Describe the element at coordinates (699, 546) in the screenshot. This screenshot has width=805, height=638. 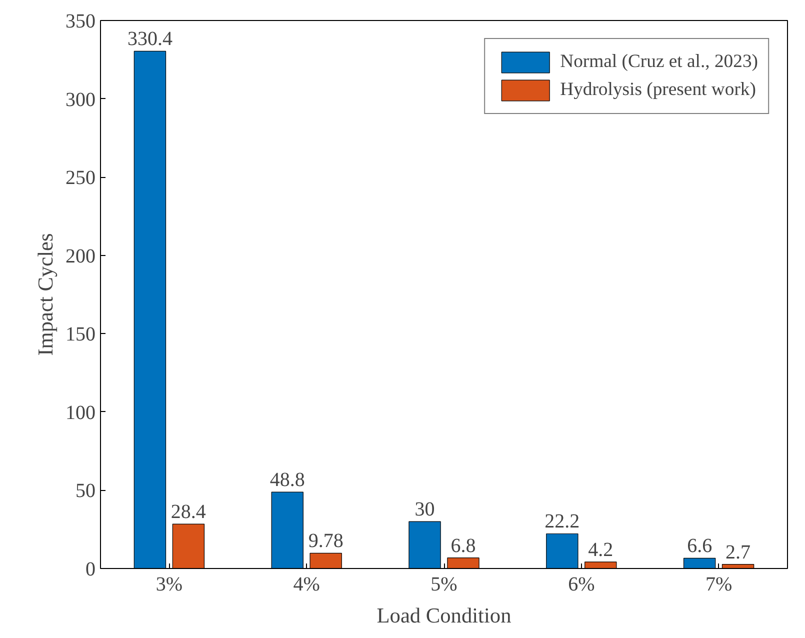
I see `data-label: 6.6` at that location.